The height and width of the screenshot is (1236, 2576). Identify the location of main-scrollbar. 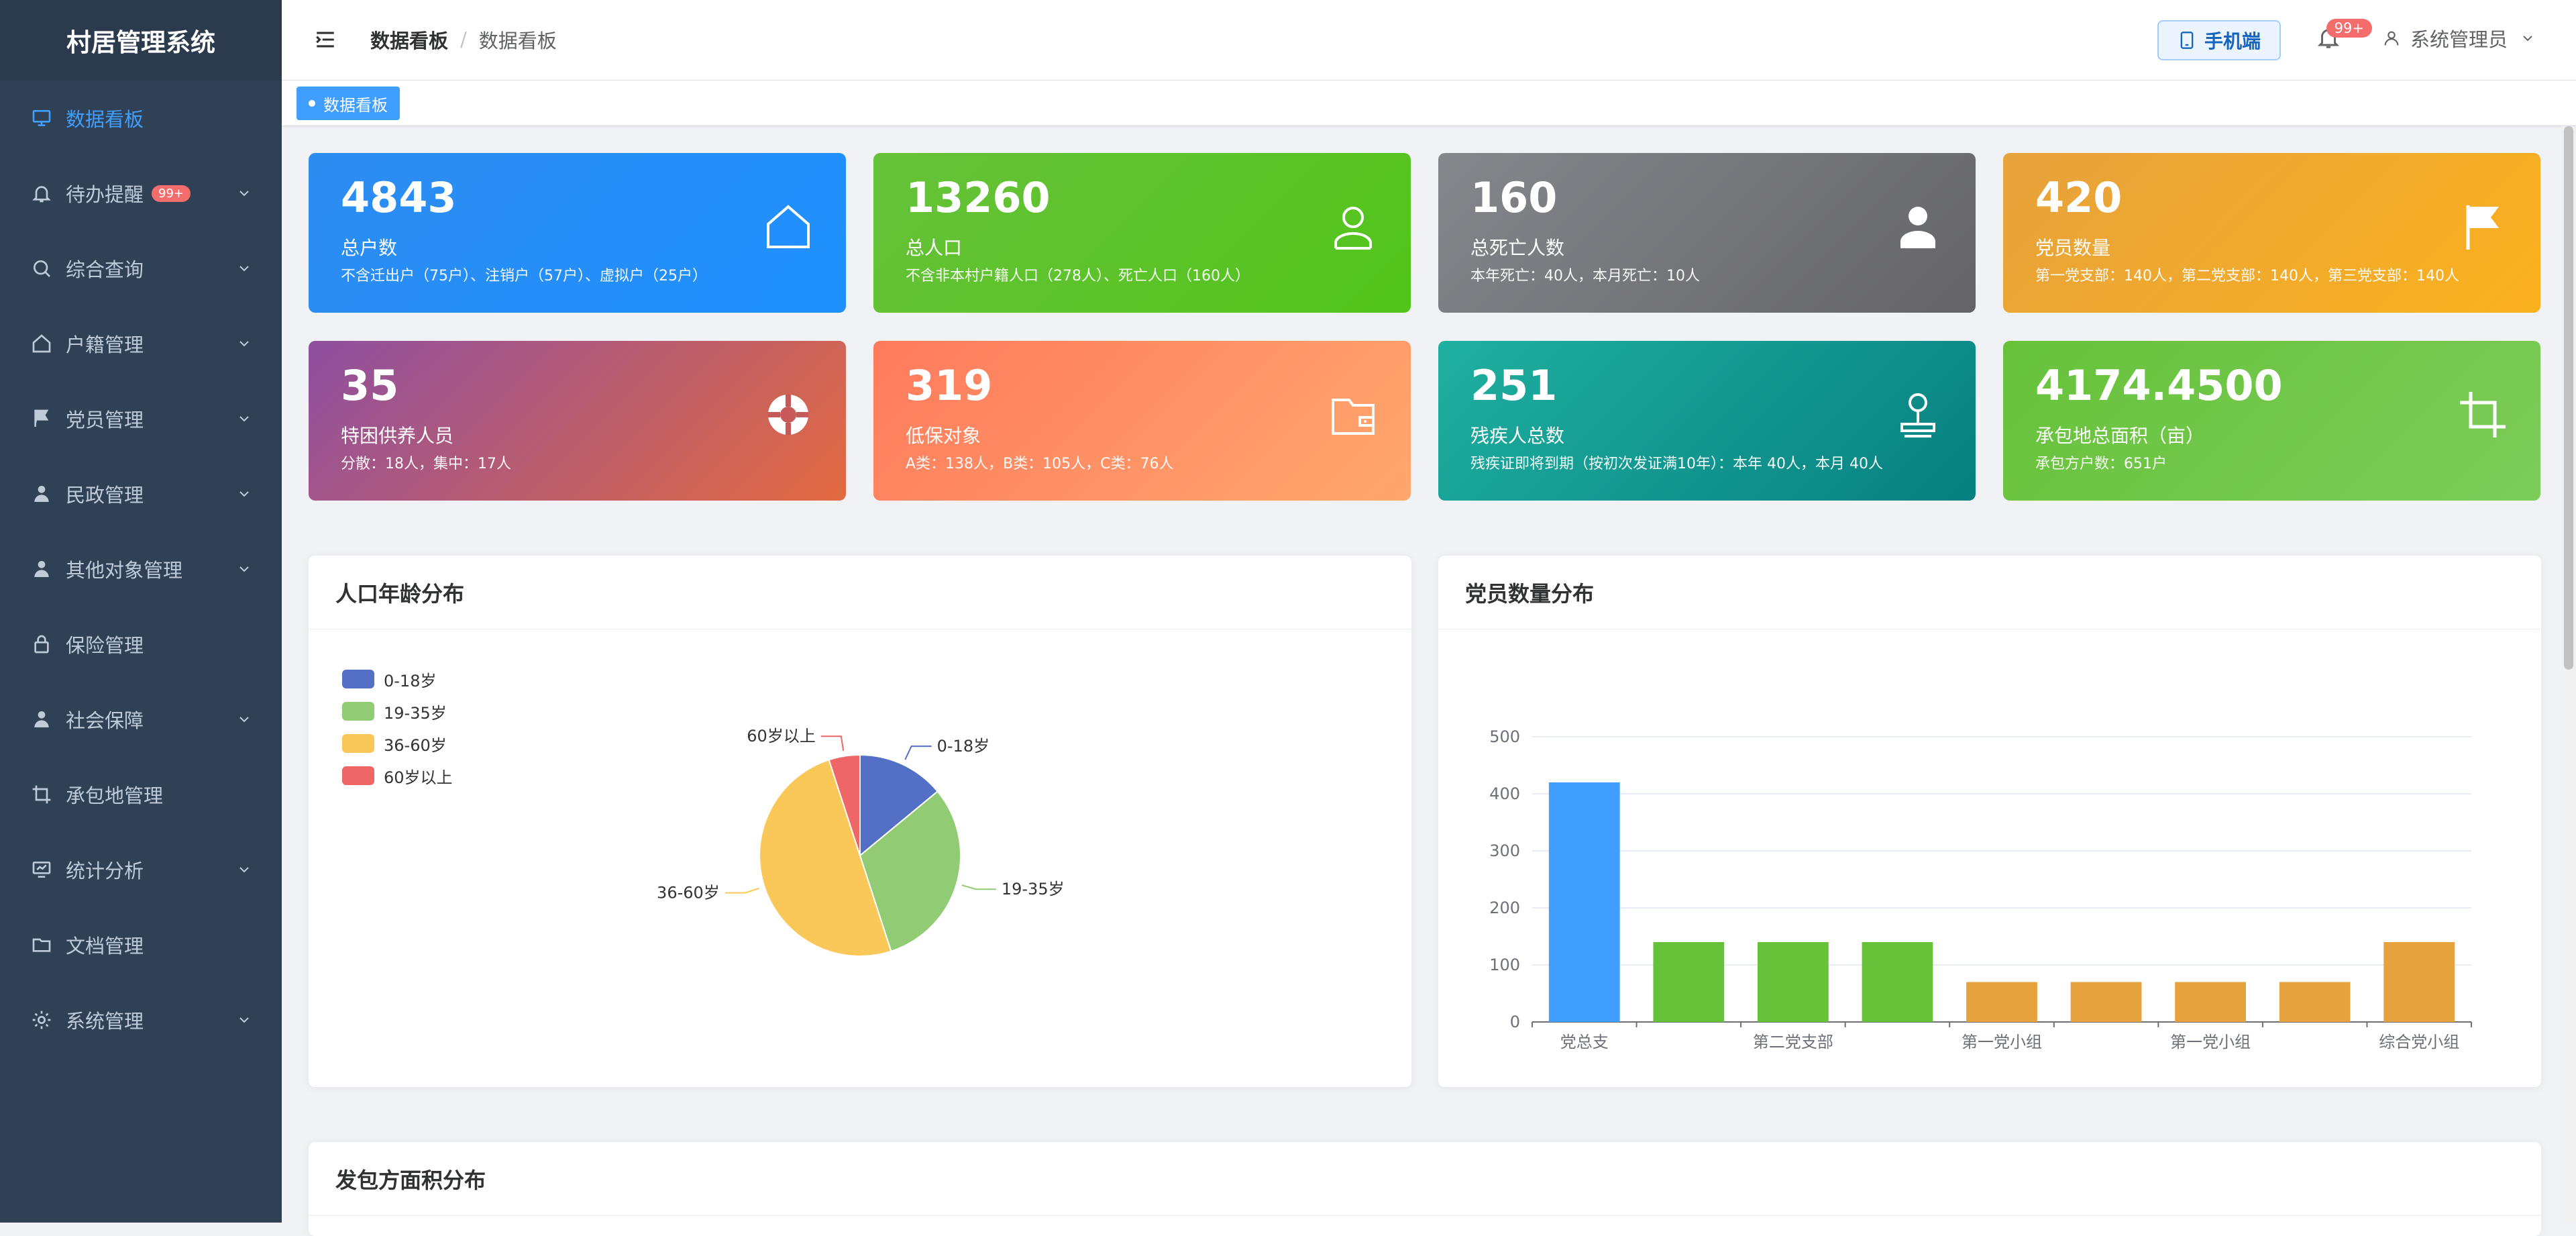
(2568, 674).